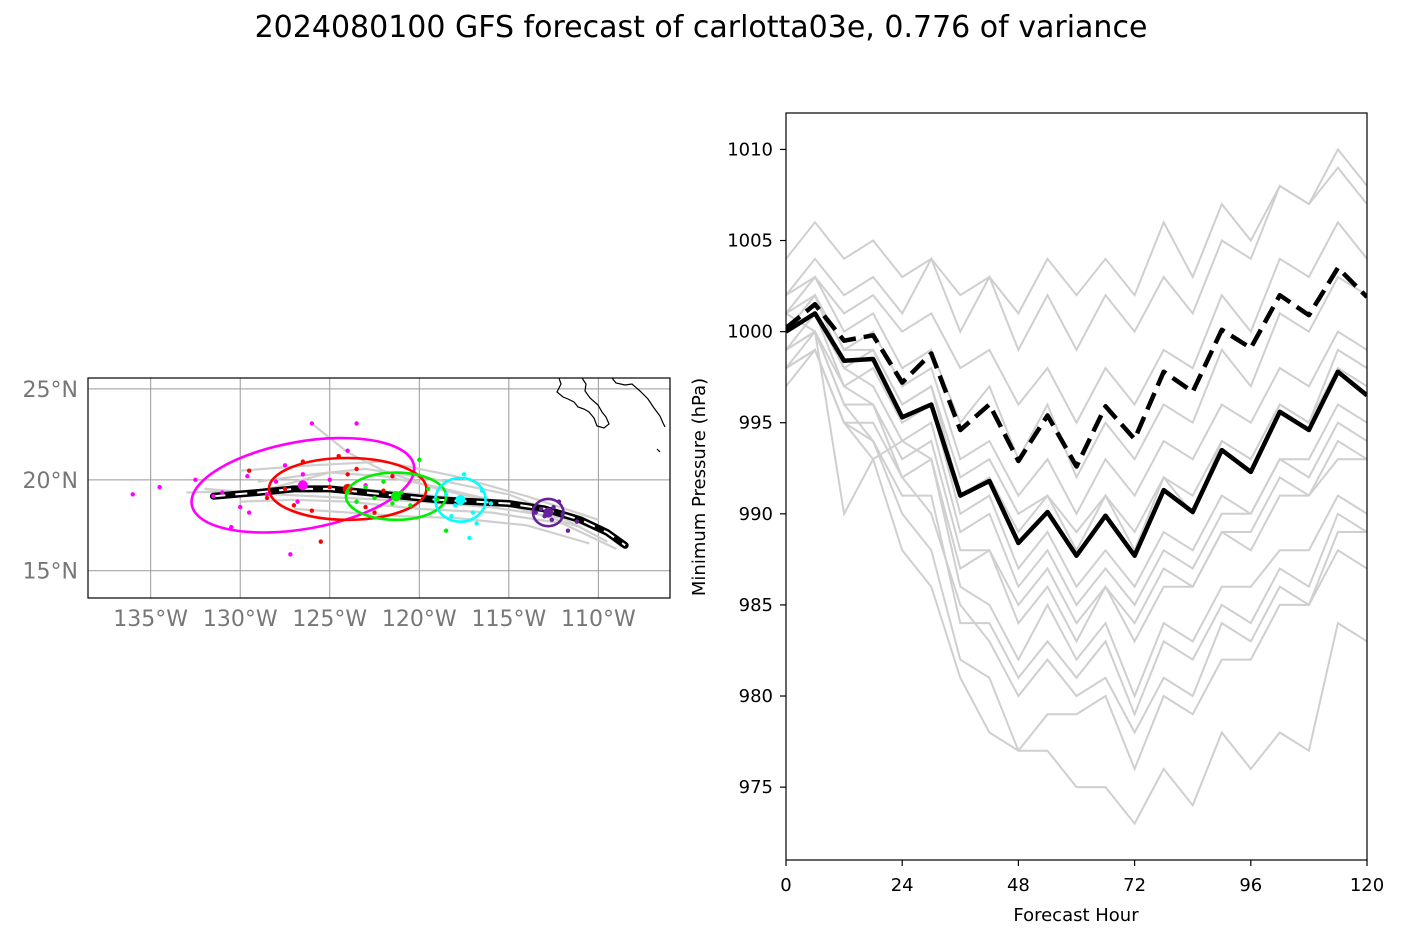 The width and height of the screenshot is (1402, 941). Describe the element at coordinates (756, 696) in the screenshot. I see `y-tick-label: 980` at that location.